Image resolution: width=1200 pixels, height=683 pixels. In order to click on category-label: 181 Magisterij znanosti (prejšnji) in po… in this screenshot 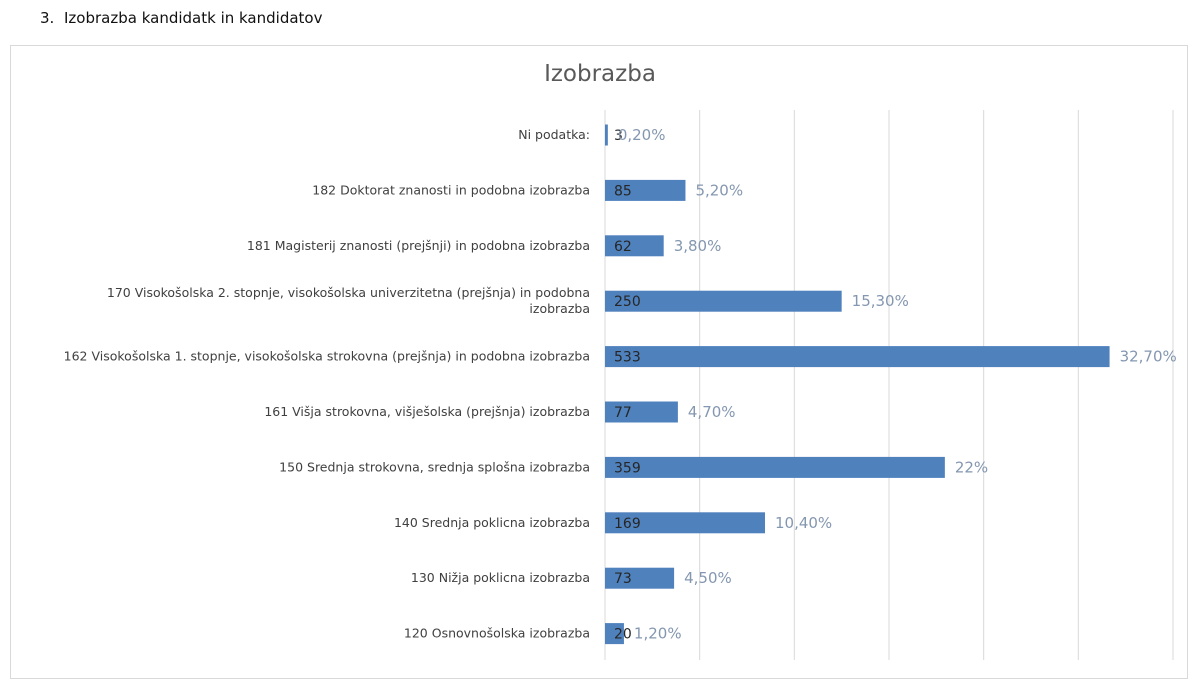, I will do `click(418, 245)`.